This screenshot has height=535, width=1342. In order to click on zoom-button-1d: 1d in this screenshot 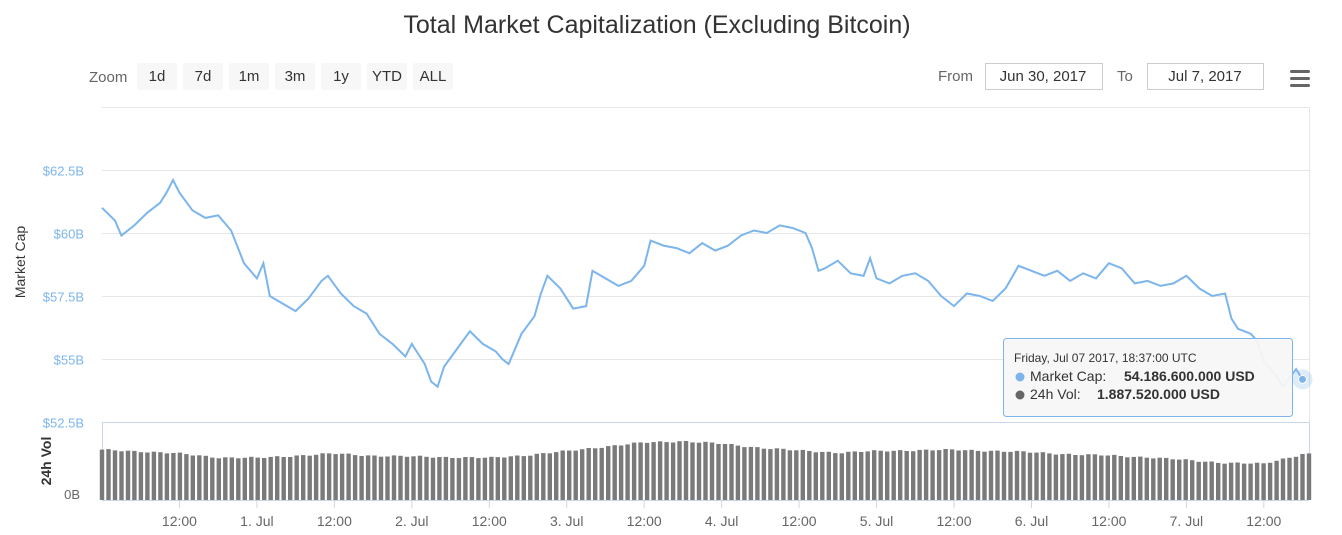, I will do `click(157, 76)`.